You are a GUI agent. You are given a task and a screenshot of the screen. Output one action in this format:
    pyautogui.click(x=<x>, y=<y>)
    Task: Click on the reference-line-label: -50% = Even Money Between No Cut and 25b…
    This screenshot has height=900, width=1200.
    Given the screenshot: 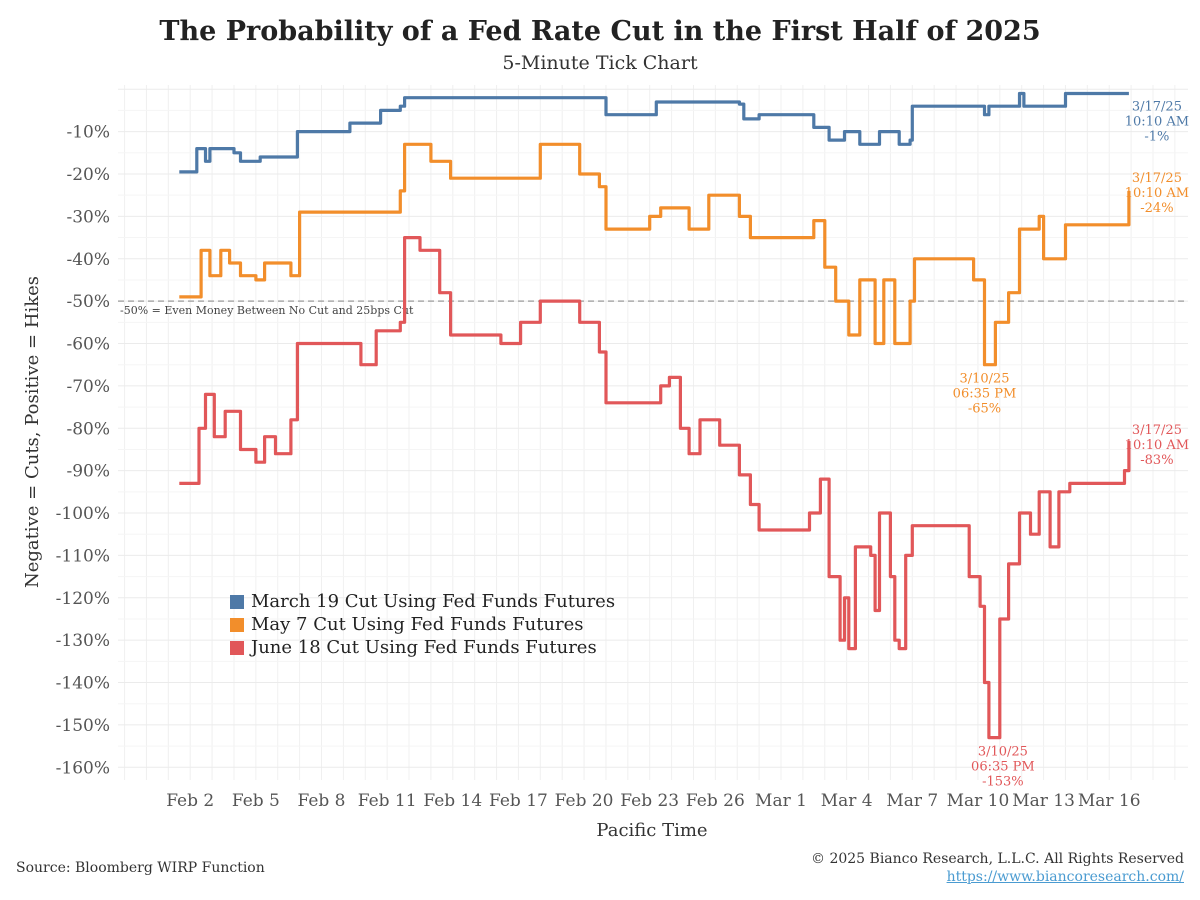 What is the action you would take?
    pyautogui.click(x=267, y=310)
    